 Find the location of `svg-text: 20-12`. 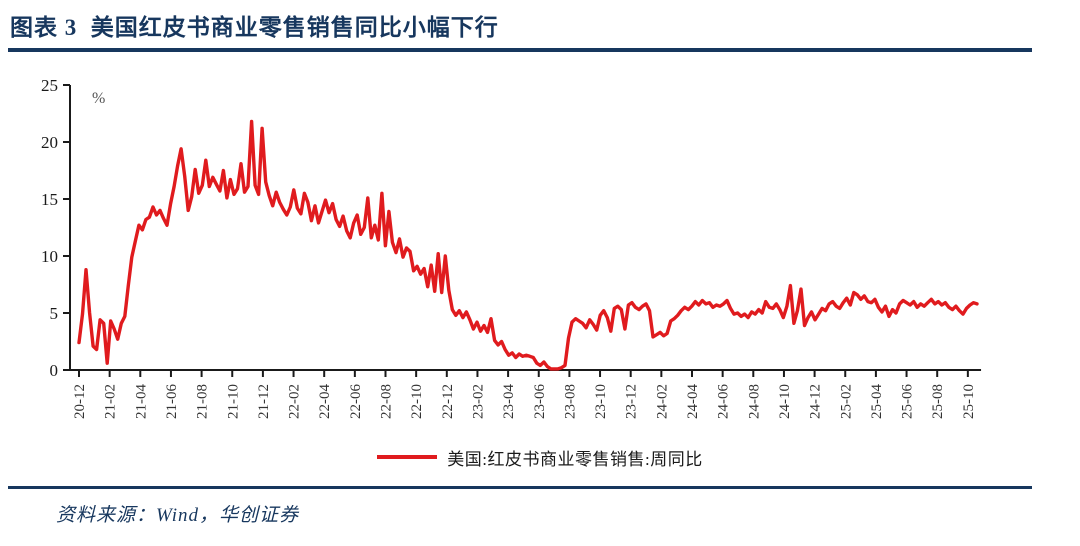

svg-text: 20-12 is located at coordinates (80, 401).